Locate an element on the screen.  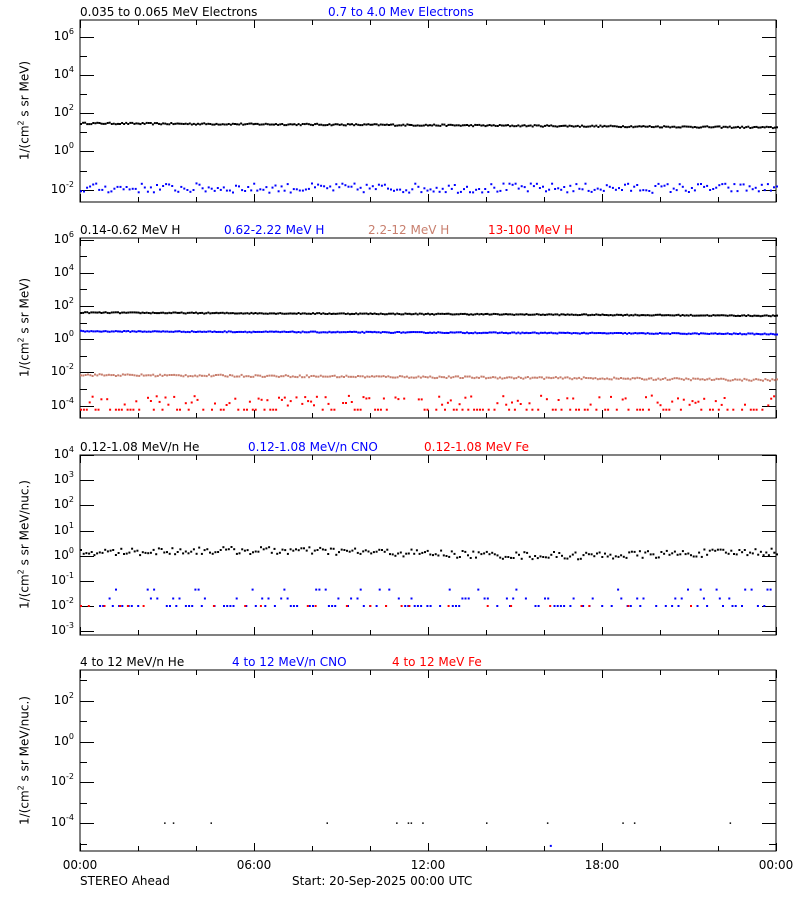
legend-item: 0.12-1.08 MeV/n CNO is located at coordinates (313, 447).